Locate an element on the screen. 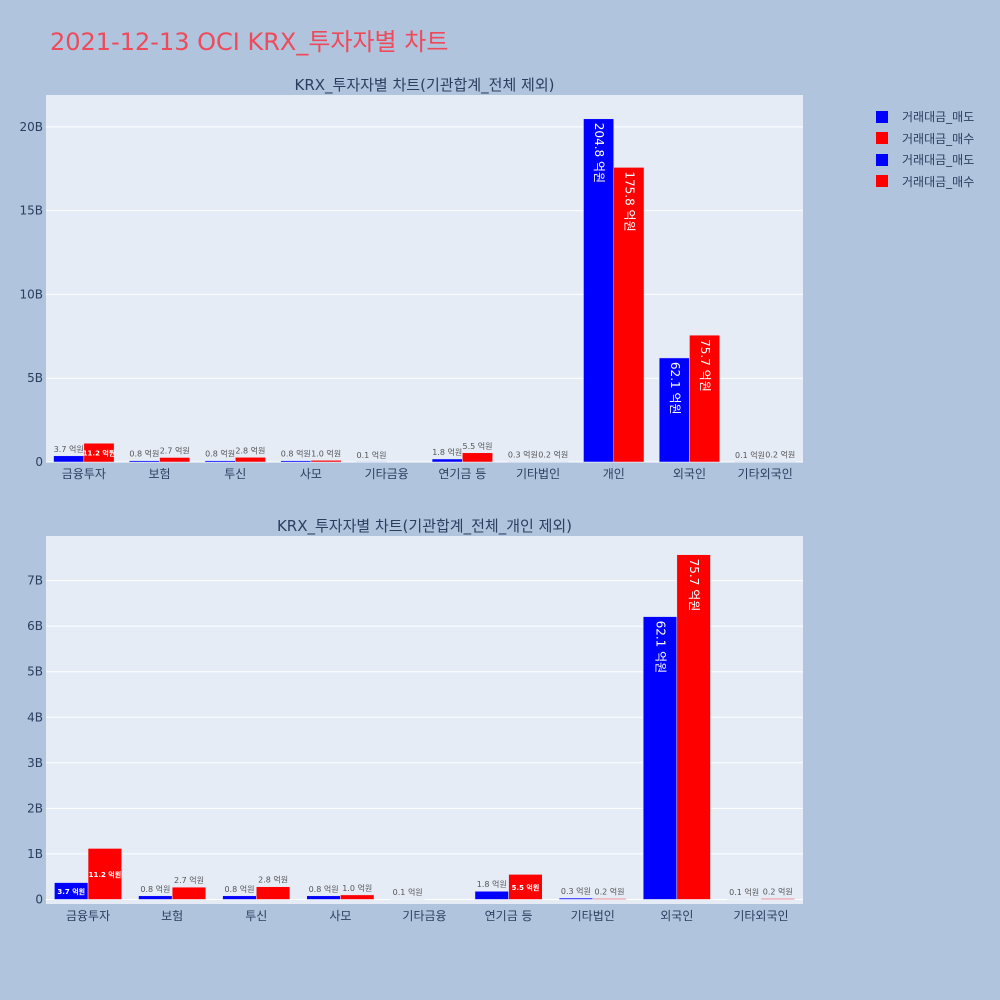 The width and height of the screenshot is (1000, 1000). data-label: 0.3 억원 is located at coordinates (523, 454).